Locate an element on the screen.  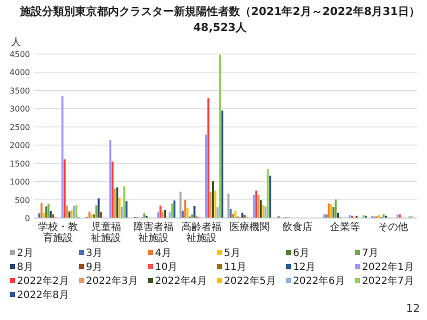
x-tick-label: 学校・教育施設 is located at coordinates (58, 232).